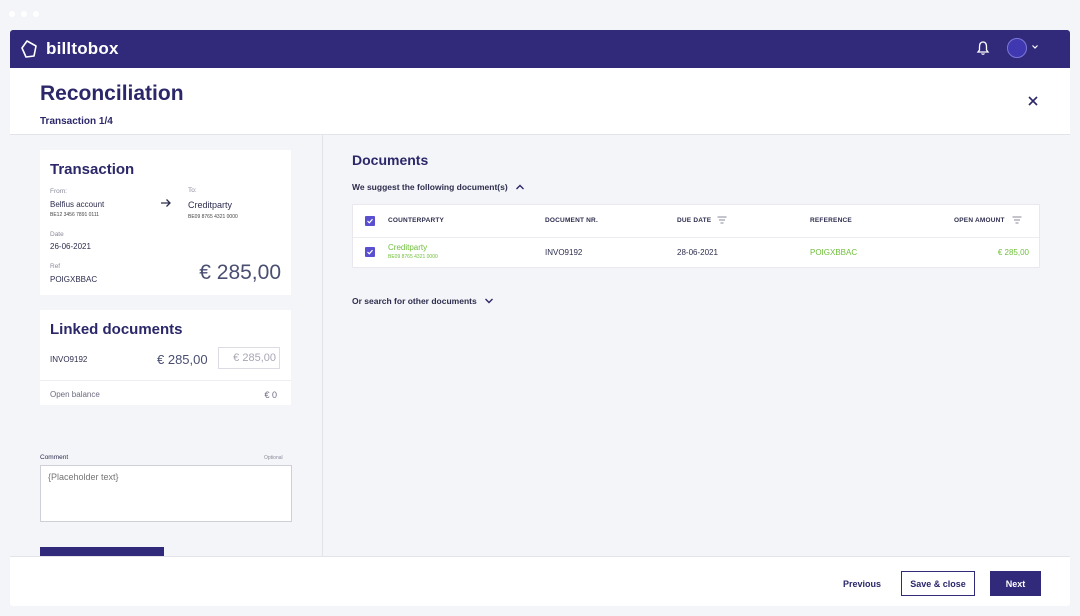  I want to click on logo-icon, so click(29, 49).